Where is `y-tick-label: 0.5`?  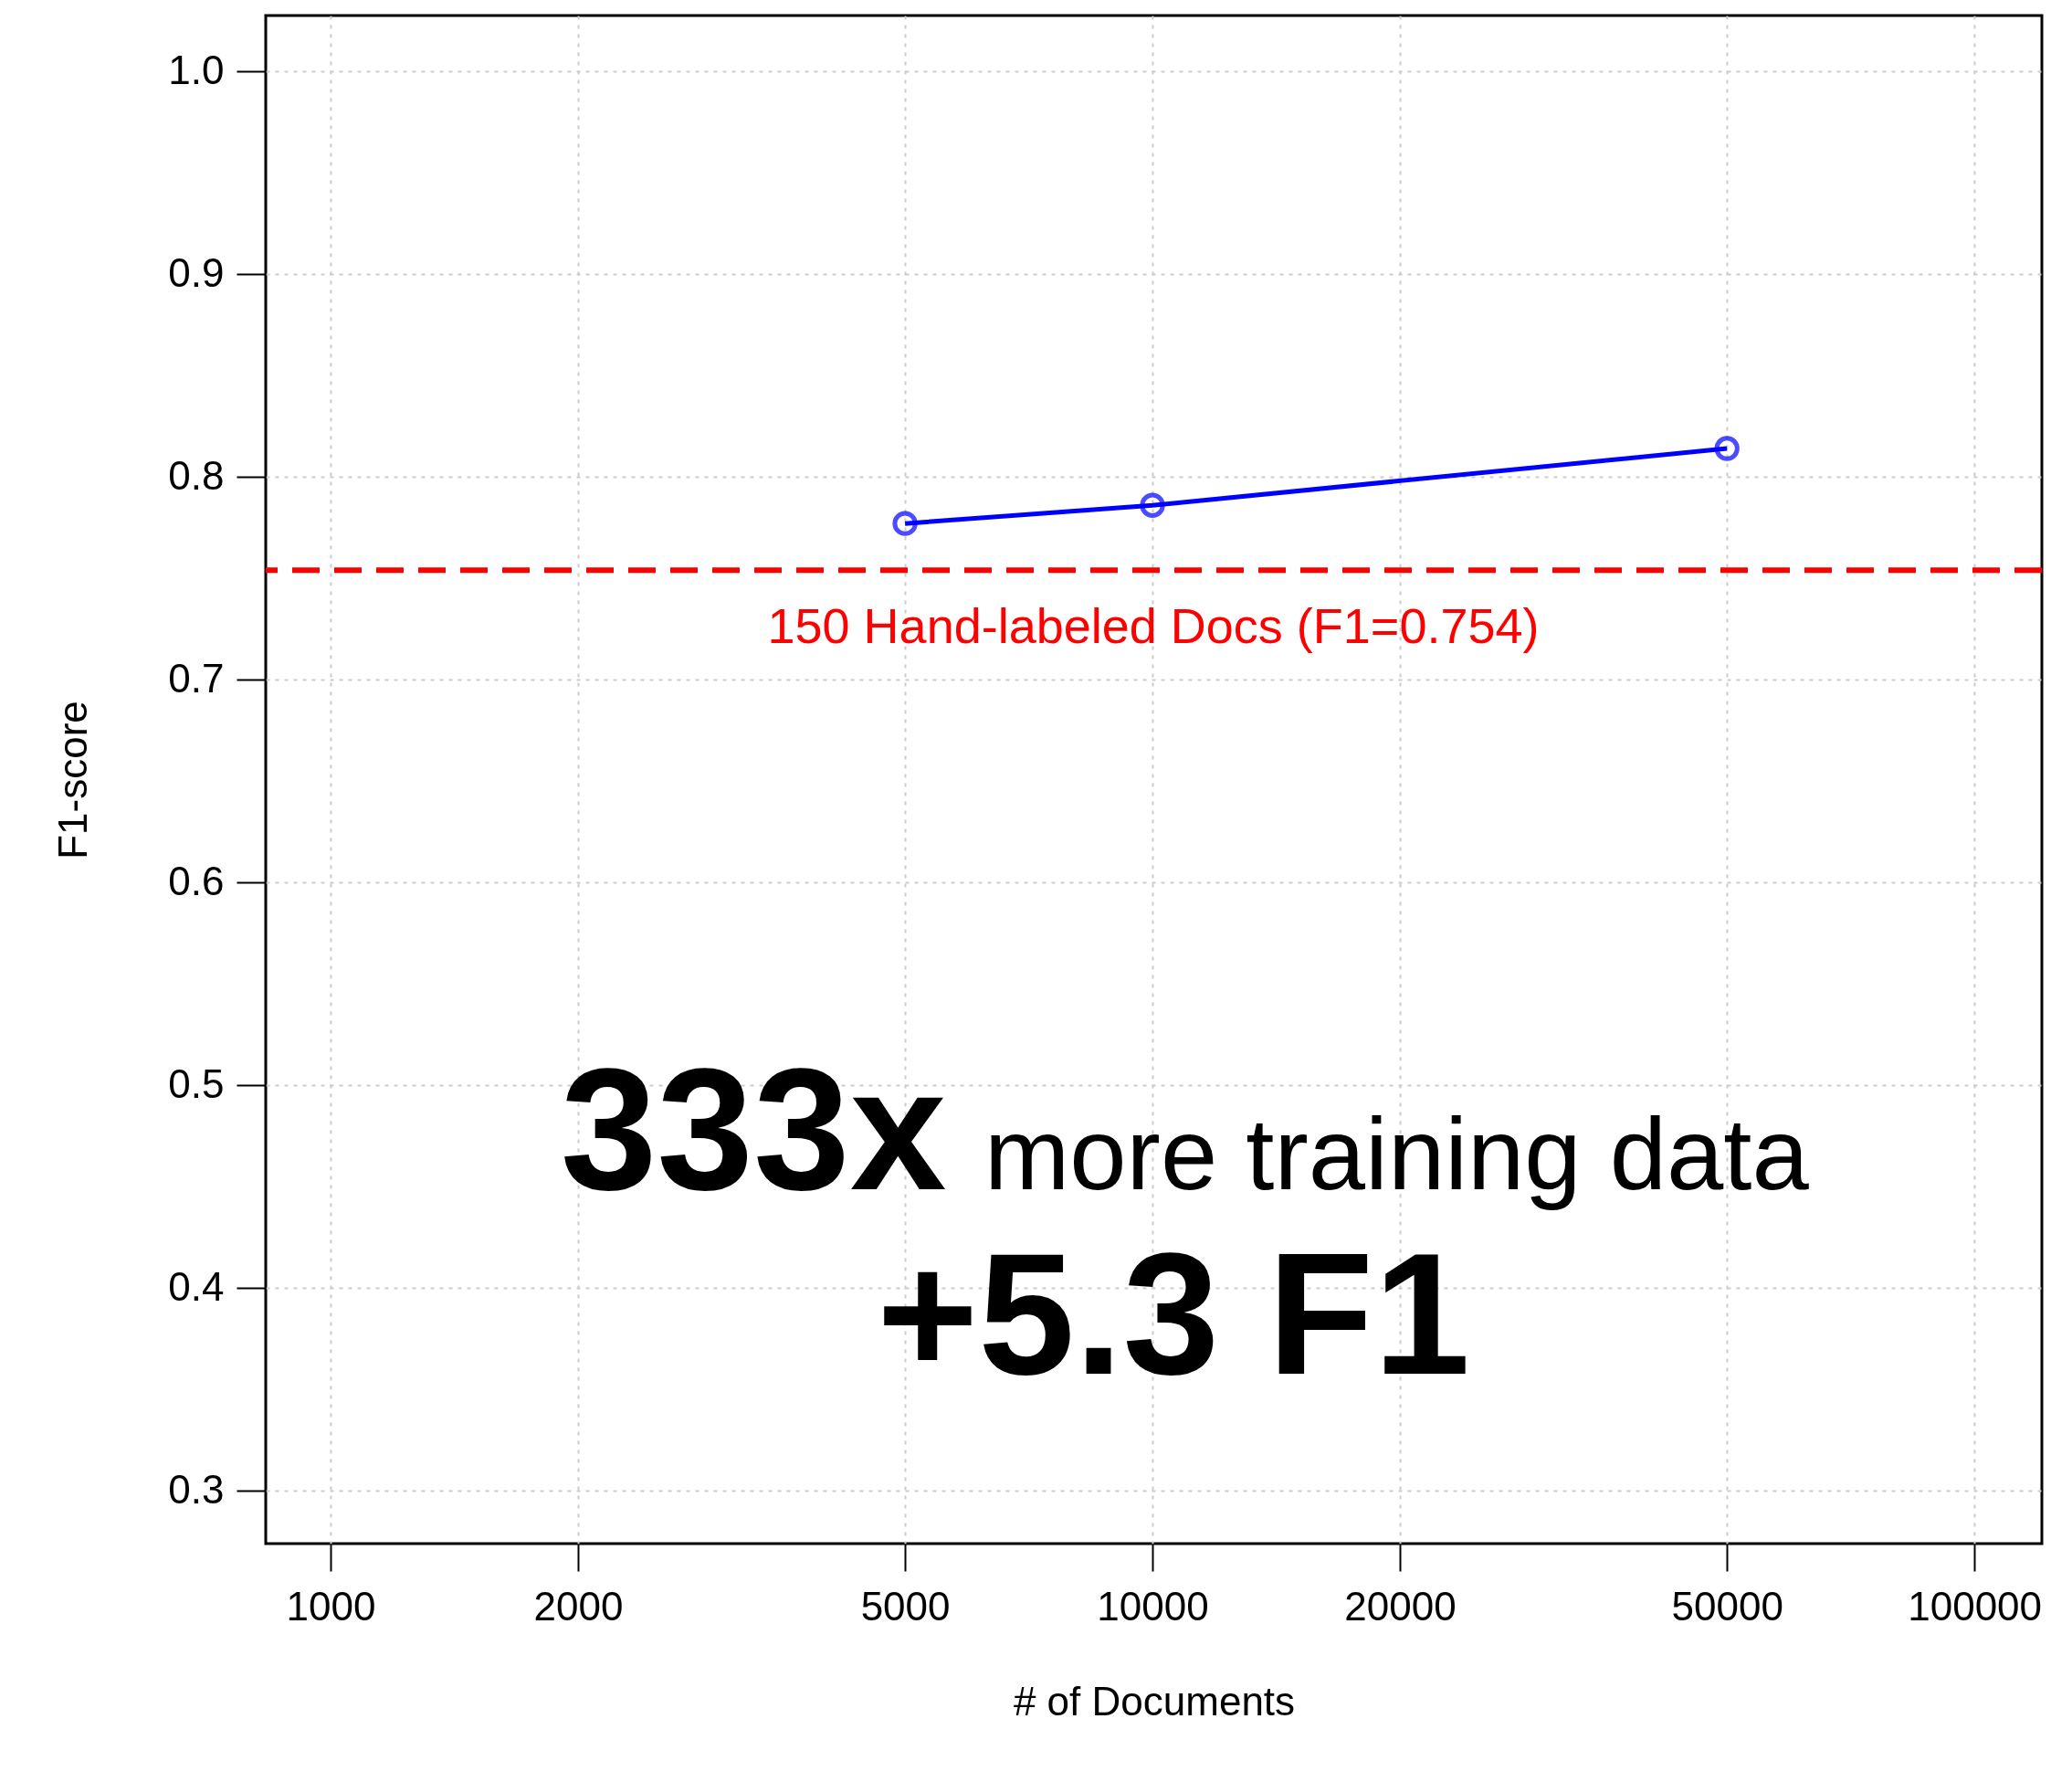 y-tick-label: 0.5 is located at coordinates (196, 1083).